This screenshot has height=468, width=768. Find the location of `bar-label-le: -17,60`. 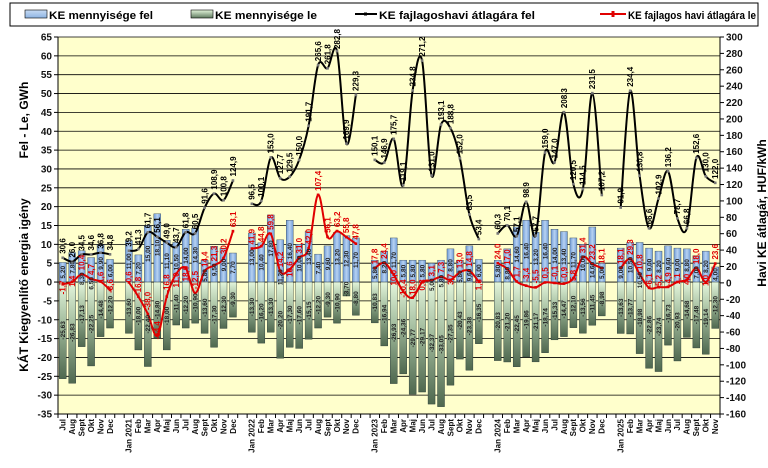

bar-label-le: -17,60 is located at coordinates (299, 315).